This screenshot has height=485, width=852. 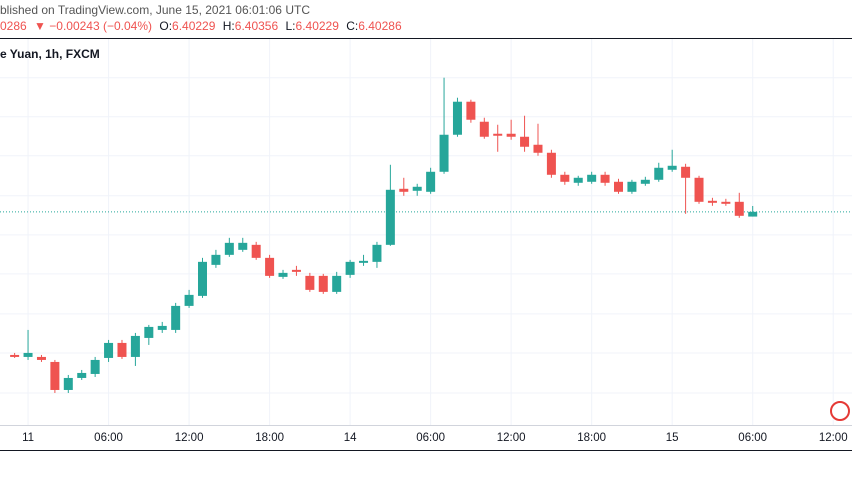 I want to click on low-label: L:, so click(x=291, y=26).